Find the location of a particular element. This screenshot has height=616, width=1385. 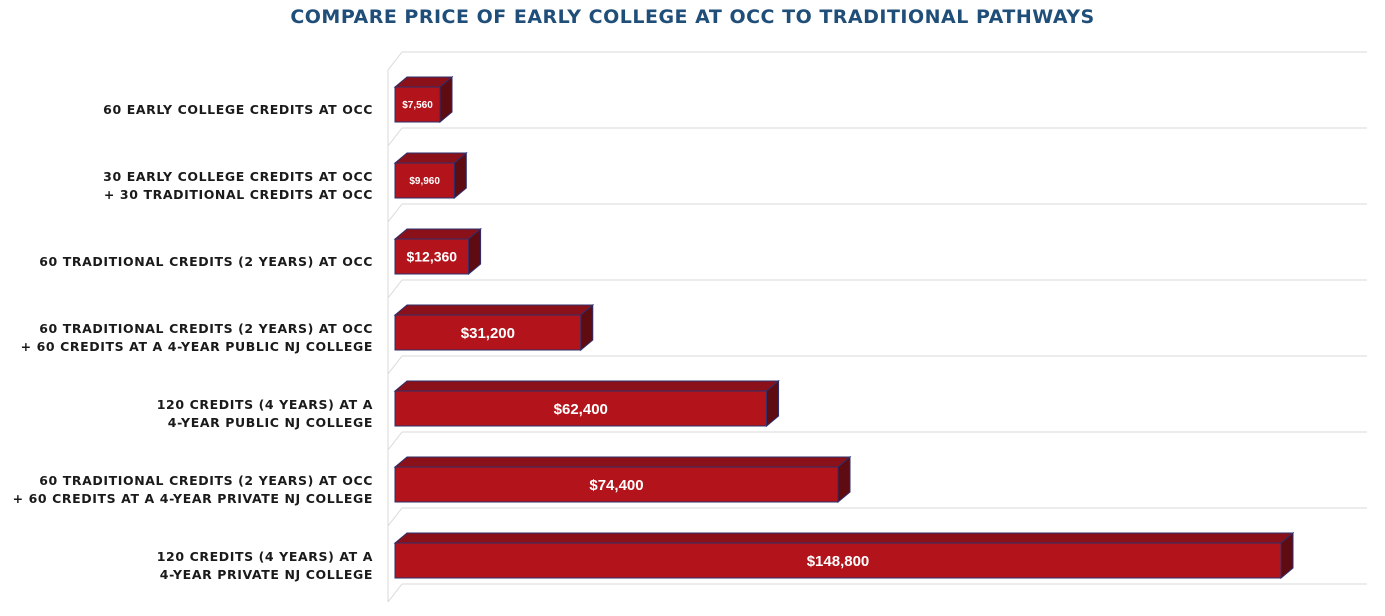

bar: $9,960 is located at coordinates (430, 175).